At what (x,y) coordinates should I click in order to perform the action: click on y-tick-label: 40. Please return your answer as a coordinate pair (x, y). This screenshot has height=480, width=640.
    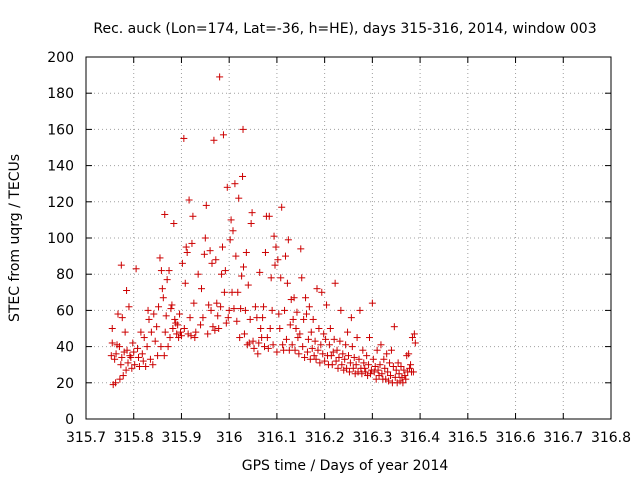
    Looking at the image, I should click on (65, 348).